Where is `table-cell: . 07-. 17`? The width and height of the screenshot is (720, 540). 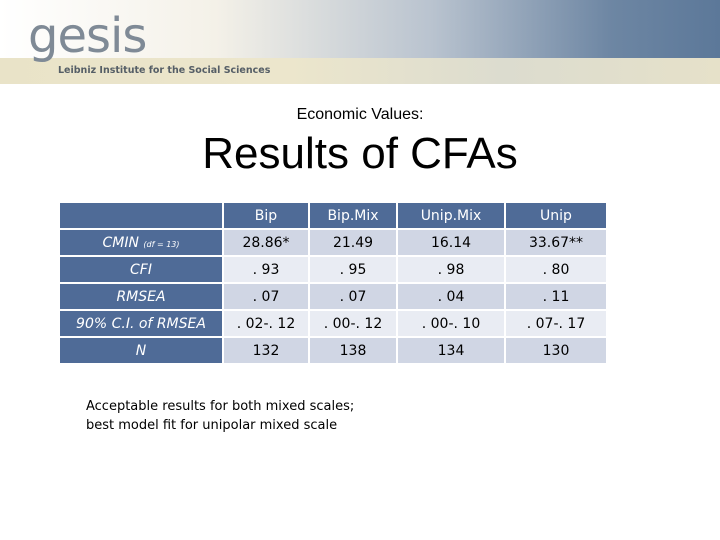
table-cell: . 07-. 17 is located at coordinates (556, 323).